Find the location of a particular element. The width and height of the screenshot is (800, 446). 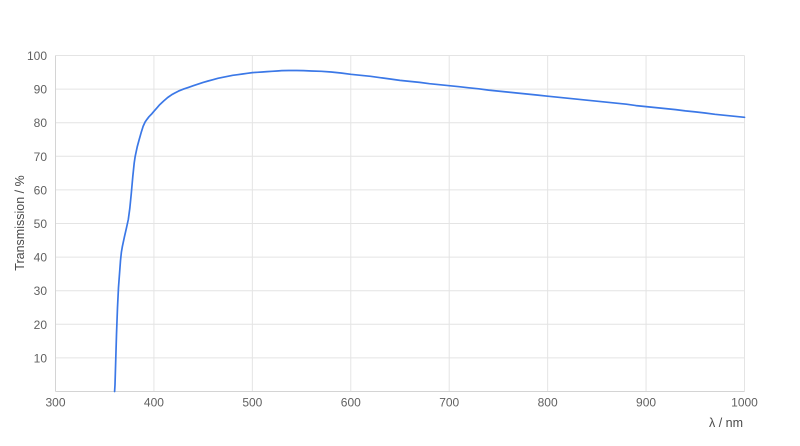

x-tick-label: 300 is located at coordinates (55, 403).